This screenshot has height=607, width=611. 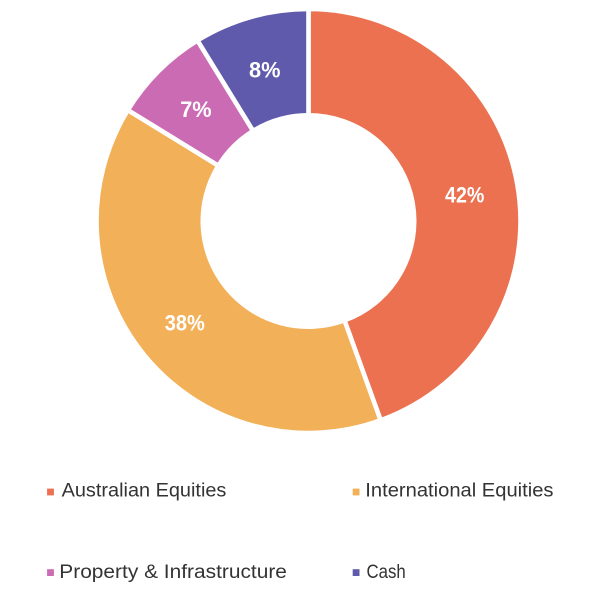 I want to click on svg-text: Property & Infrastructure, so click(x=173, y=572).